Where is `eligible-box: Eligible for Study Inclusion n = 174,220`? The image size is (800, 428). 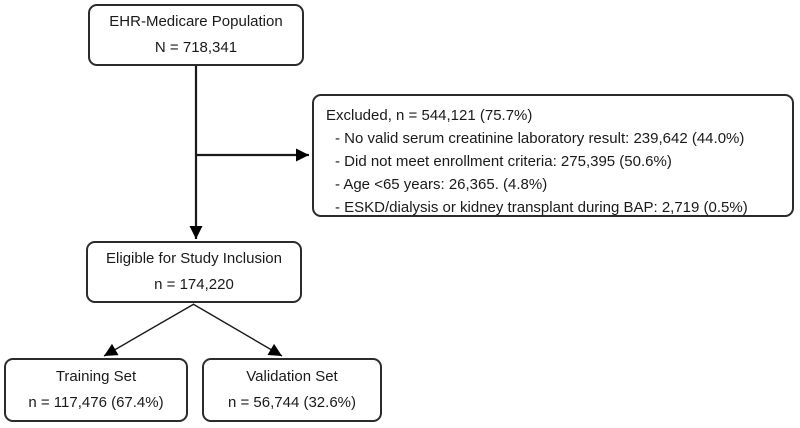
eligible-box: Eligible for Study Inclusion n = 174,220 is located at coordinates (194, 272).